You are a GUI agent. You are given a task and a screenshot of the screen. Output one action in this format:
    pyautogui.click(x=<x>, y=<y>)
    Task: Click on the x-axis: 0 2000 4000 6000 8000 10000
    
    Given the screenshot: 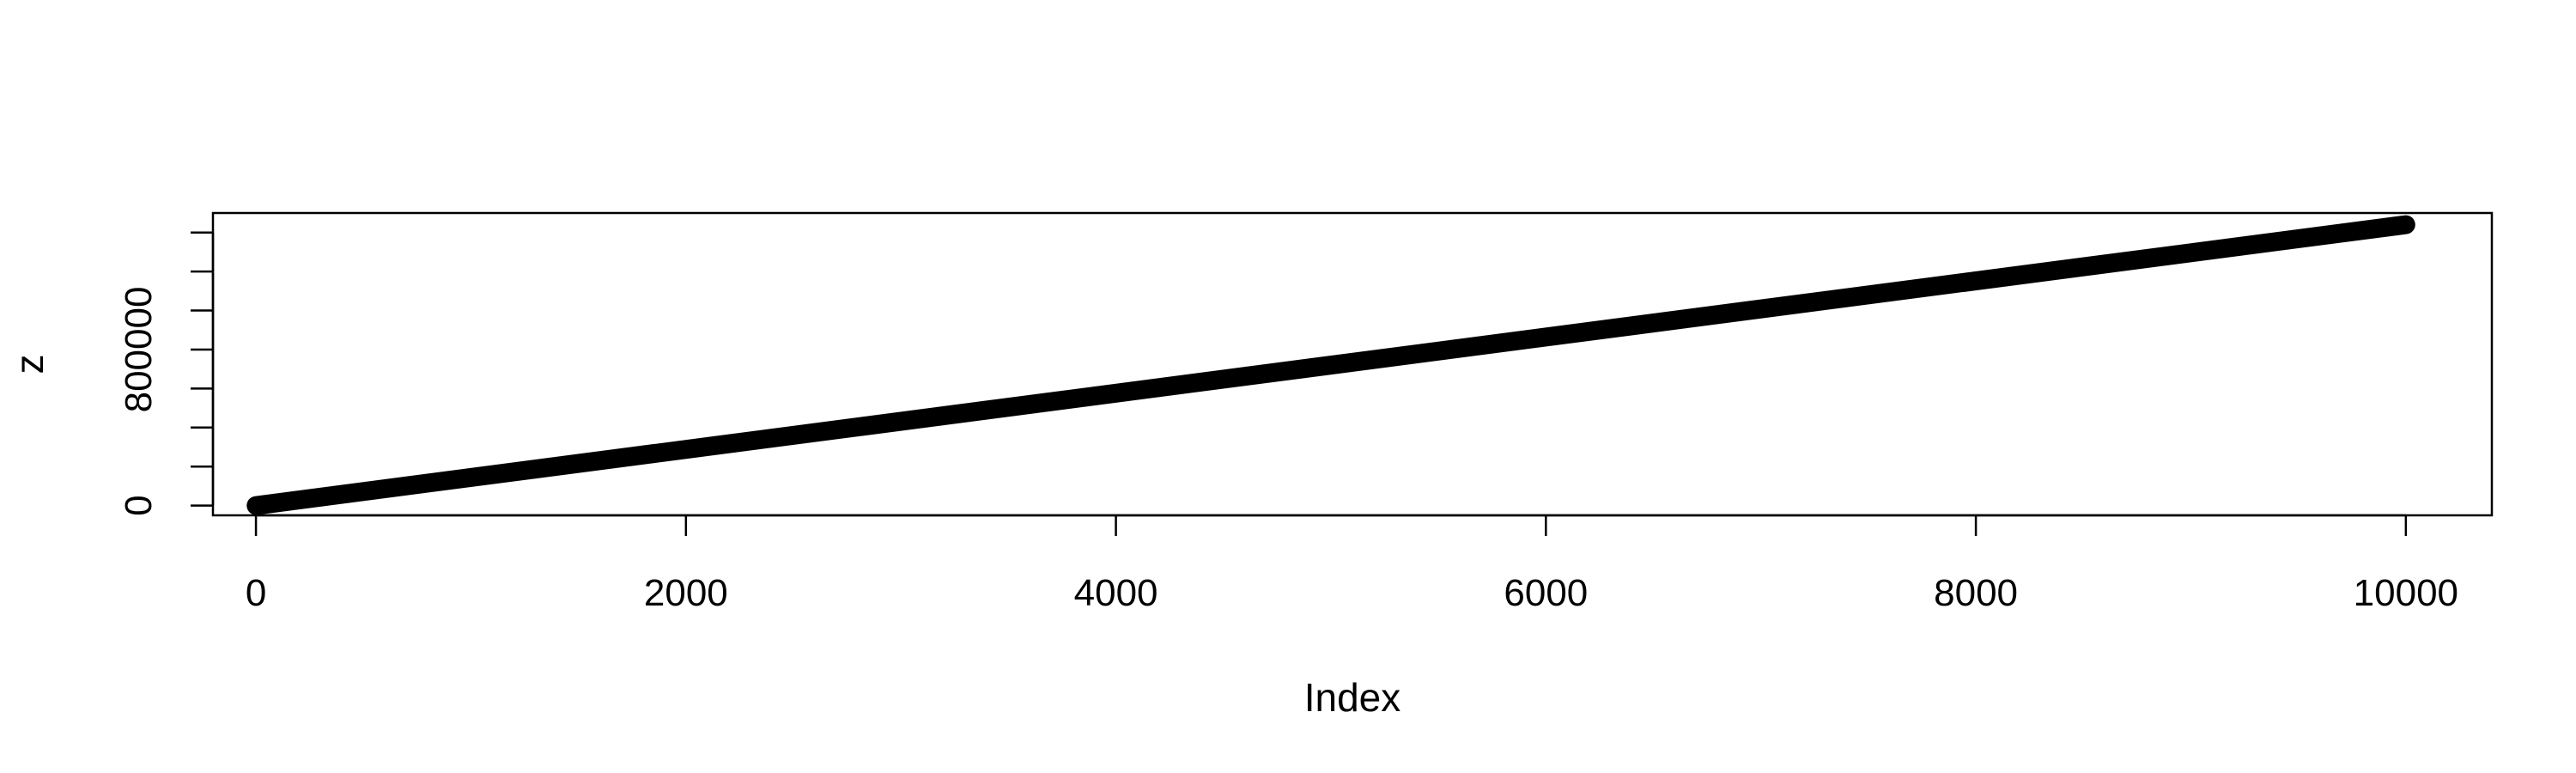 What is the action you would take?
    pyautogui.click(x=1352, y=564)
    